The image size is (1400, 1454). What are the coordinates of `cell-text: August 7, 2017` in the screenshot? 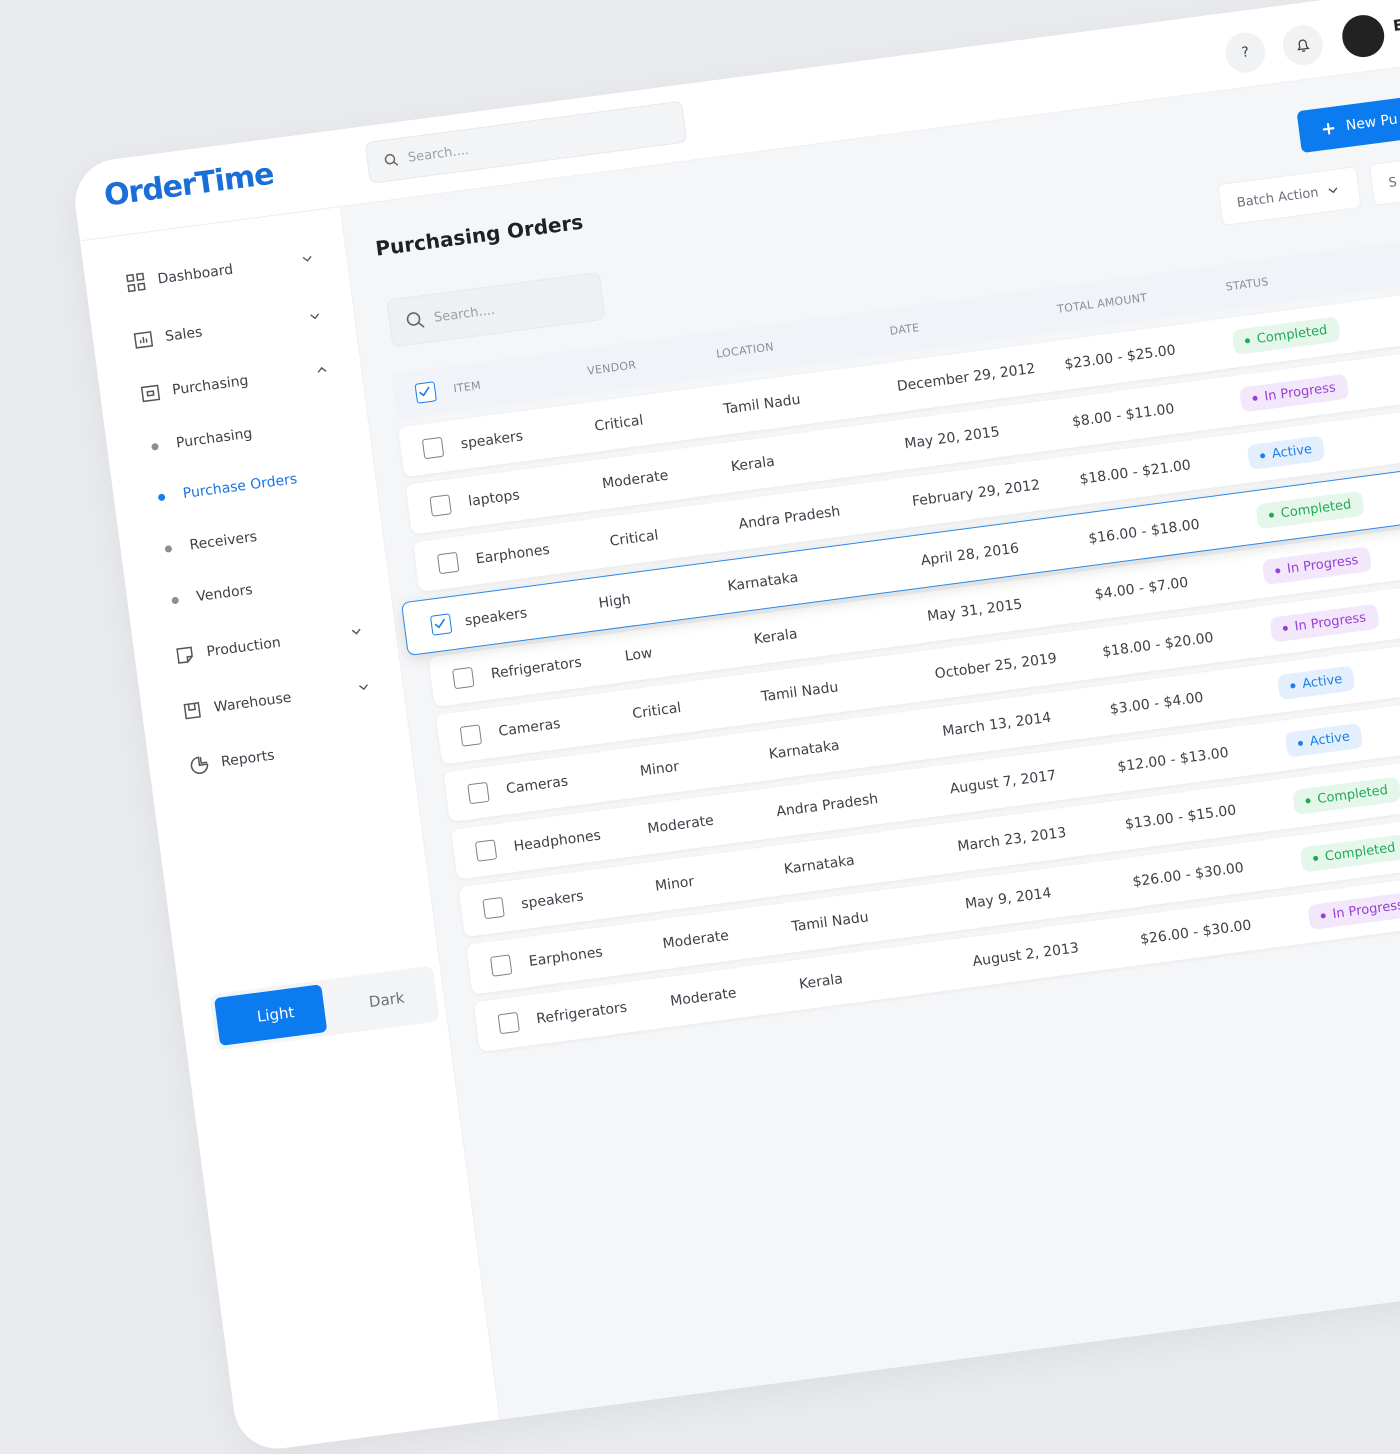 It's located at (1003, 782).